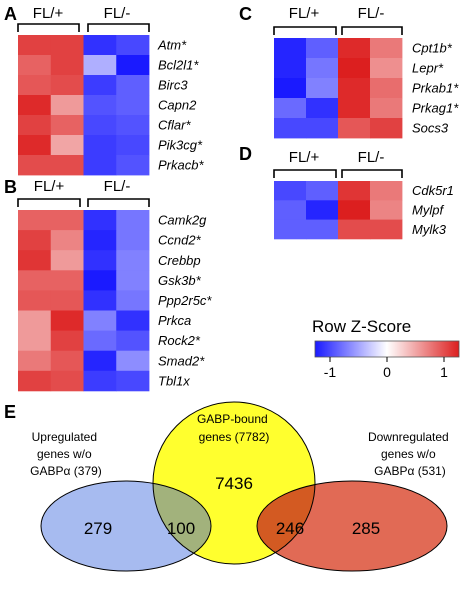 Image resolution: width=475 pixels, height=590 pixels. What do you see at coordinates (366, 528) in the screenshot?
I see `venn-right-only-count: 285` at bounding box center [366, 528].